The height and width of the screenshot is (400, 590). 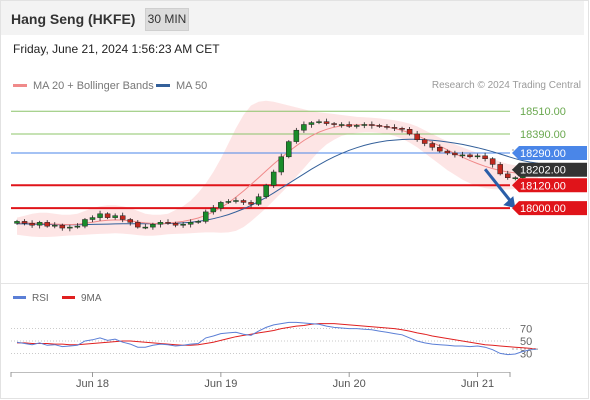 I want to click on legend-rsi-ma-label: 9MA, so click(x=91, y=298).